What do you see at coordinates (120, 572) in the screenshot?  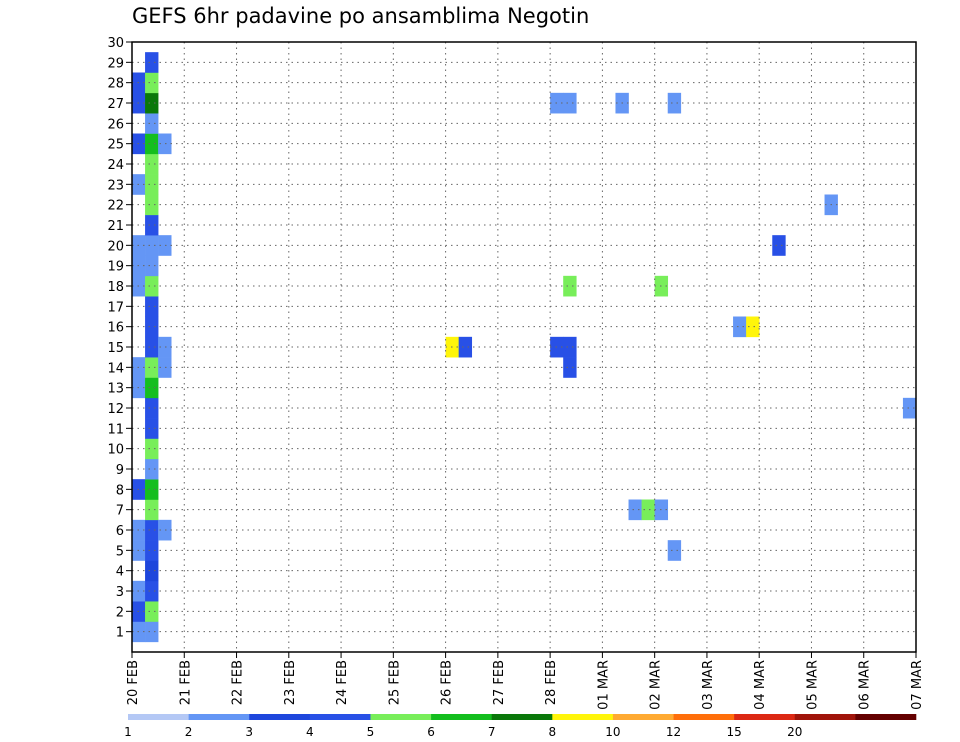 I see `y-tick-label: 4` at bounding box center [120, 572].